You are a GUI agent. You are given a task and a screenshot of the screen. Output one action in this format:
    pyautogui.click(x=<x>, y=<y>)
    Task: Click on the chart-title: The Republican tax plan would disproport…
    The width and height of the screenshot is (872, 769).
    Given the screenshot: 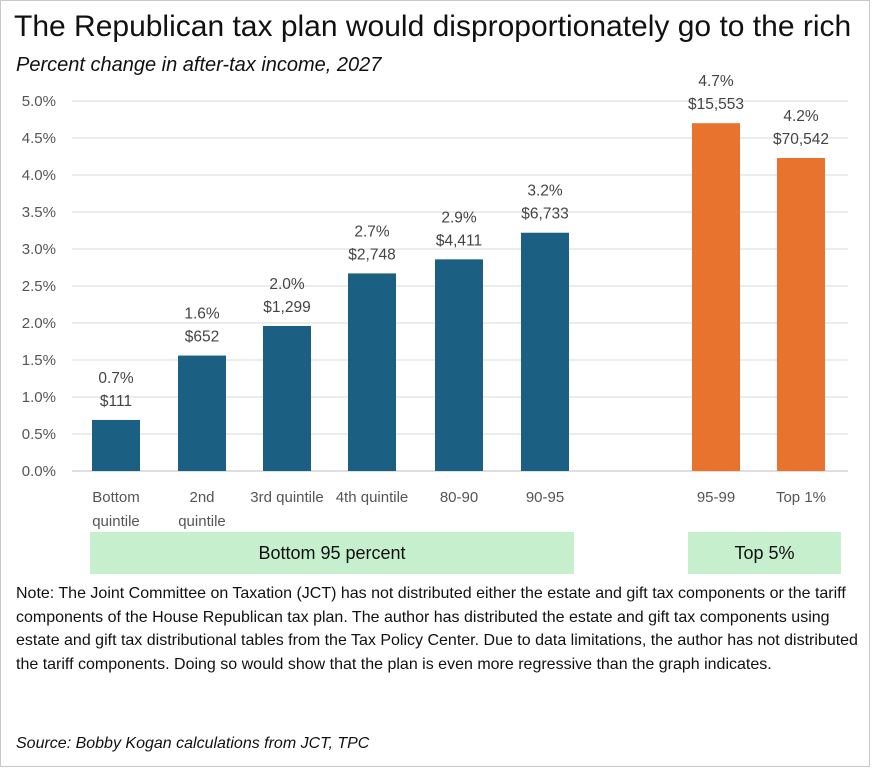 What is the action you would take?
    pyautogui.click(x=433, y=26)
    